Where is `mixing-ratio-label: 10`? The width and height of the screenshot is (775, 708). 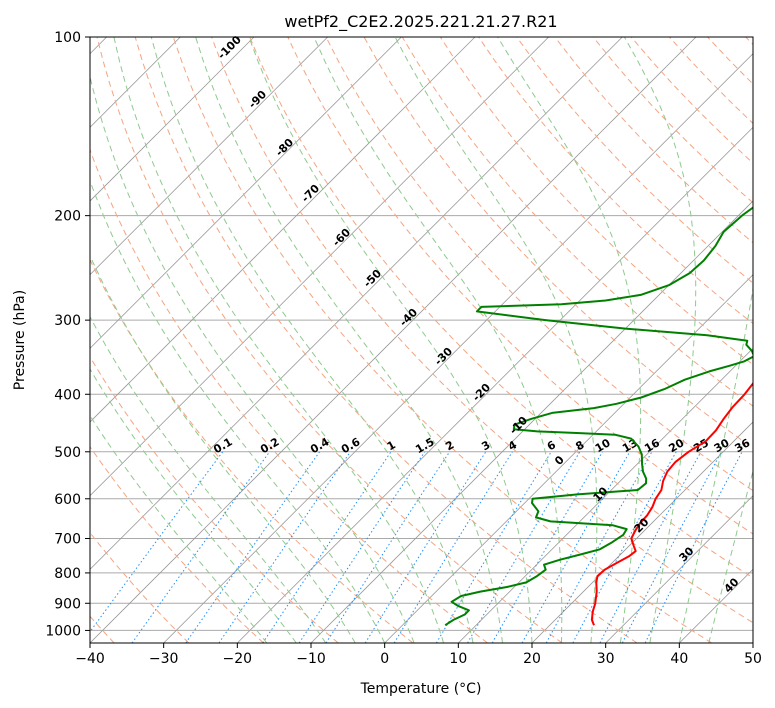
mixing-ratio-label: 10 is located at coordinates (603, 445).